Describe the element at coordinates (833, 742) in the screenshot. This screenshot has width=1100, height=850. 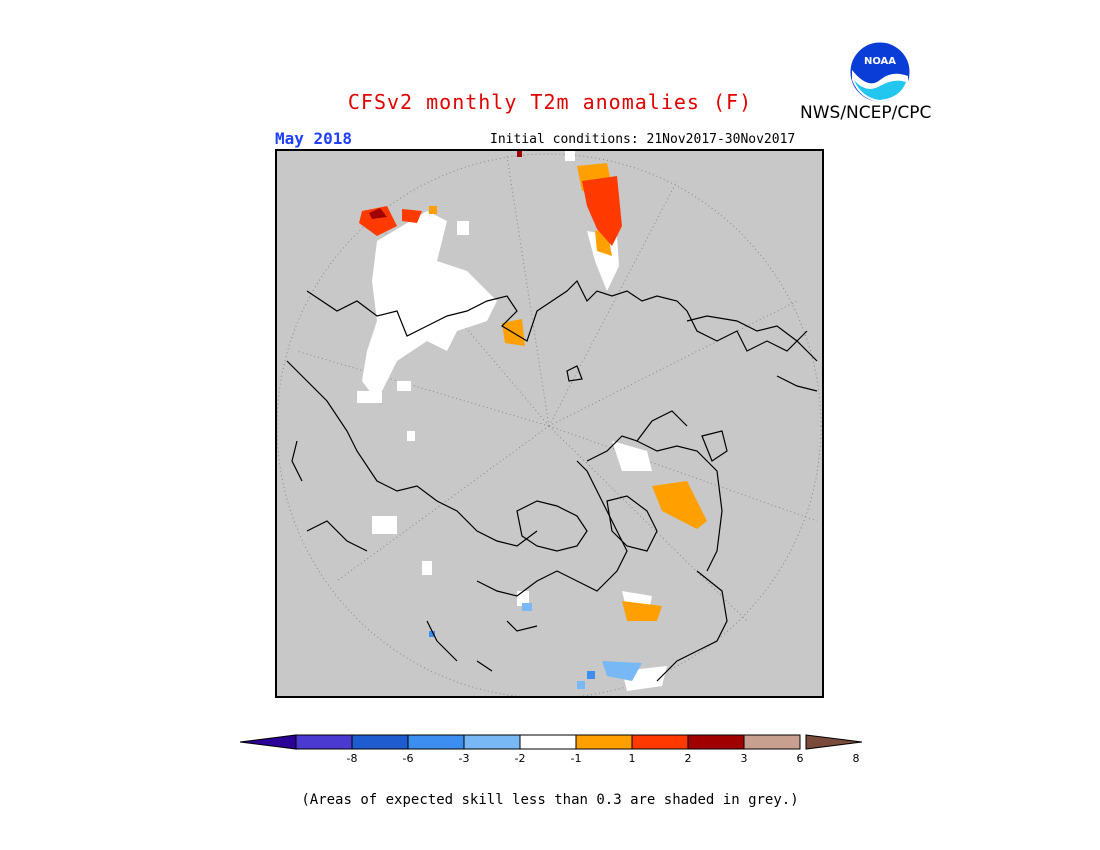
I see `colorbar-right-arrow` at that location.